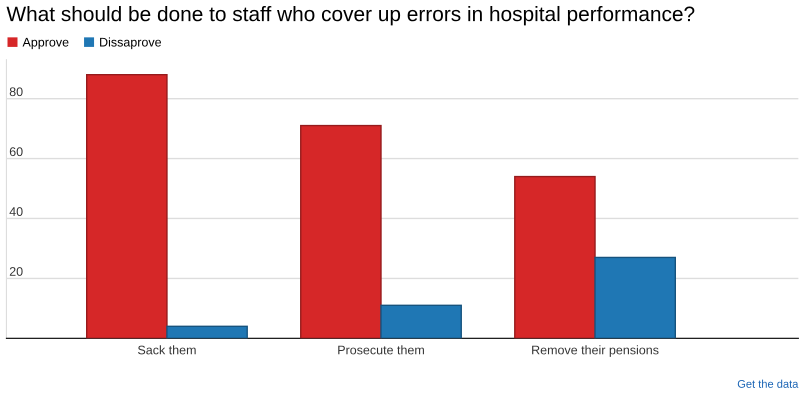 Image resolution: width=804 pixels, height=398 pixels. What do you see at coordinates (167, 349) in the screenshot?
I see `x-tick-label: Sack them` at bounding box center [167, 349].